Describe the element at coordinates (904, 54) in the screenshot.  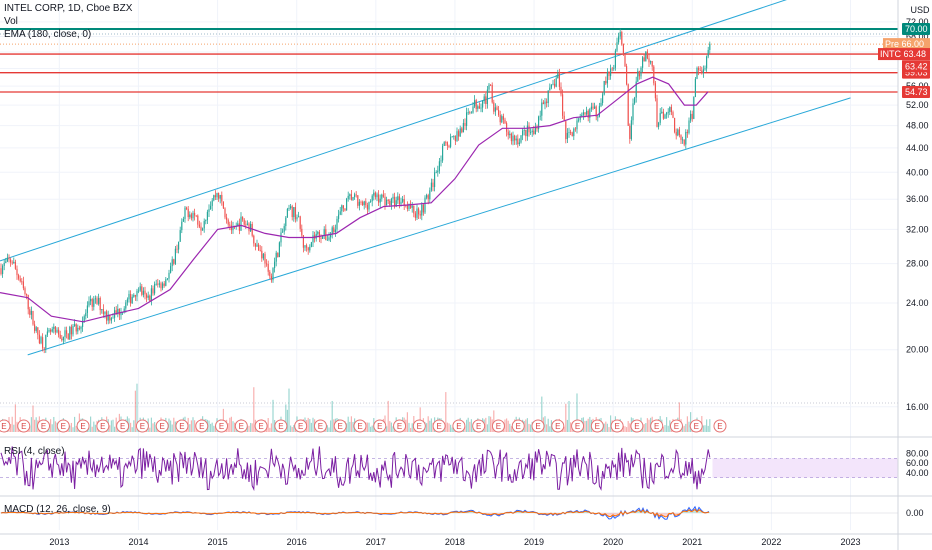
I see `intc-tag-bg` at that location.